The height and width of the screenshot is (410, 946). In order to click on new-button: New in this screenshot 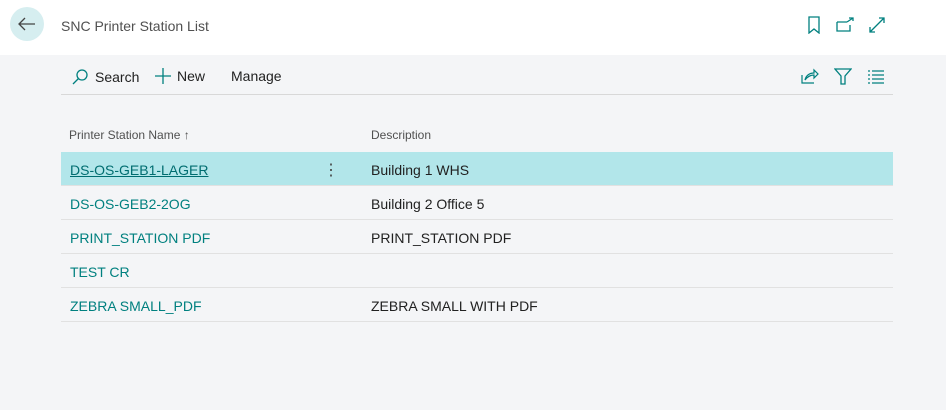, I will do `click(180, 76)`.